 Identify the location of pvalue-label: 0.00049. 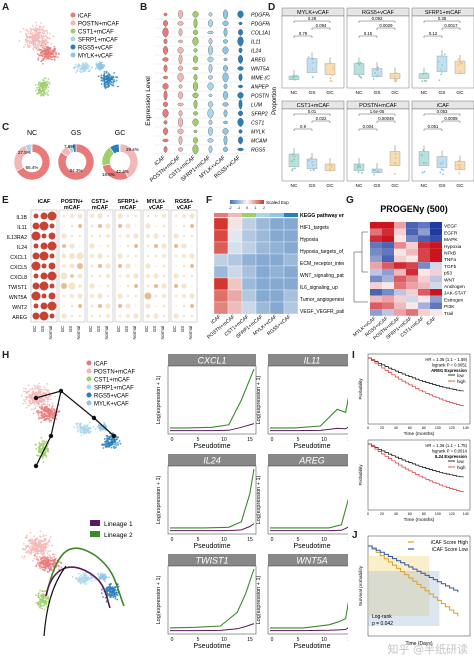
(386, 118).